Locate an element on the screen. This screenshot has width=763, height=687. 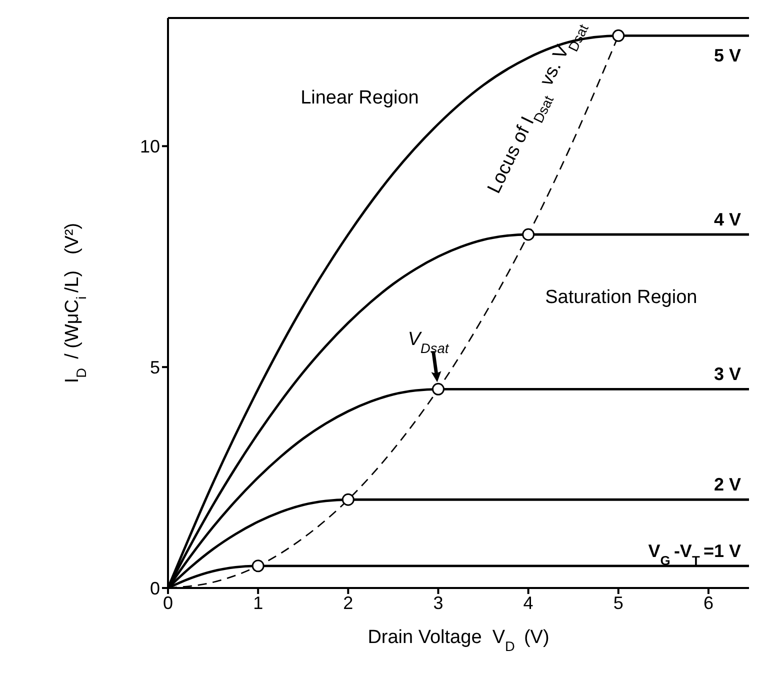
x-tick-label: 1 is located at coordinates (258, 602).